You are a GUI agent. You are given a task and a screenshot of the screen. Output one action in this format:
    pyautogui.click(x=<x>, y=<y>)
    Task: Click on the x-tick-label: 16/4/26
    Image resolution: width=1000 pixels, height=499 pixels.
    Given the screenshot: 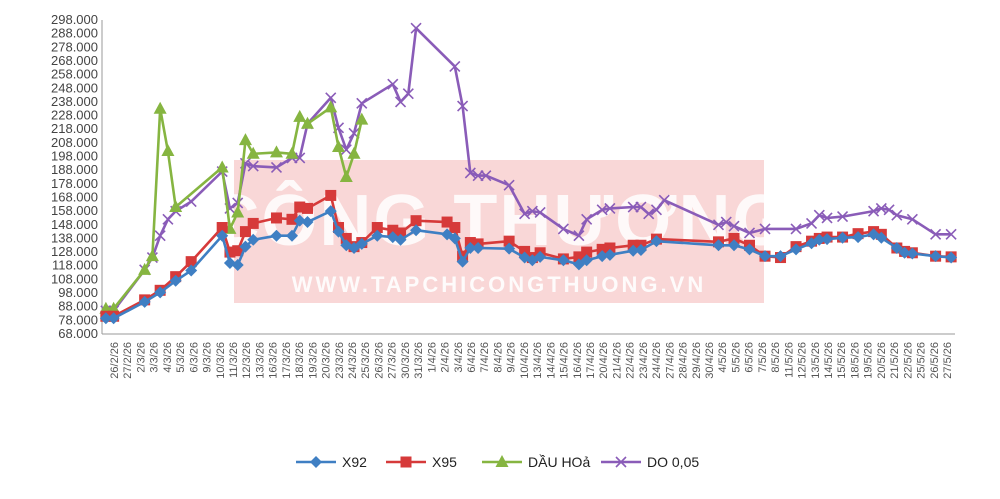 What is the action you would take?
    pyautogui.click(x=578, y=360)
    